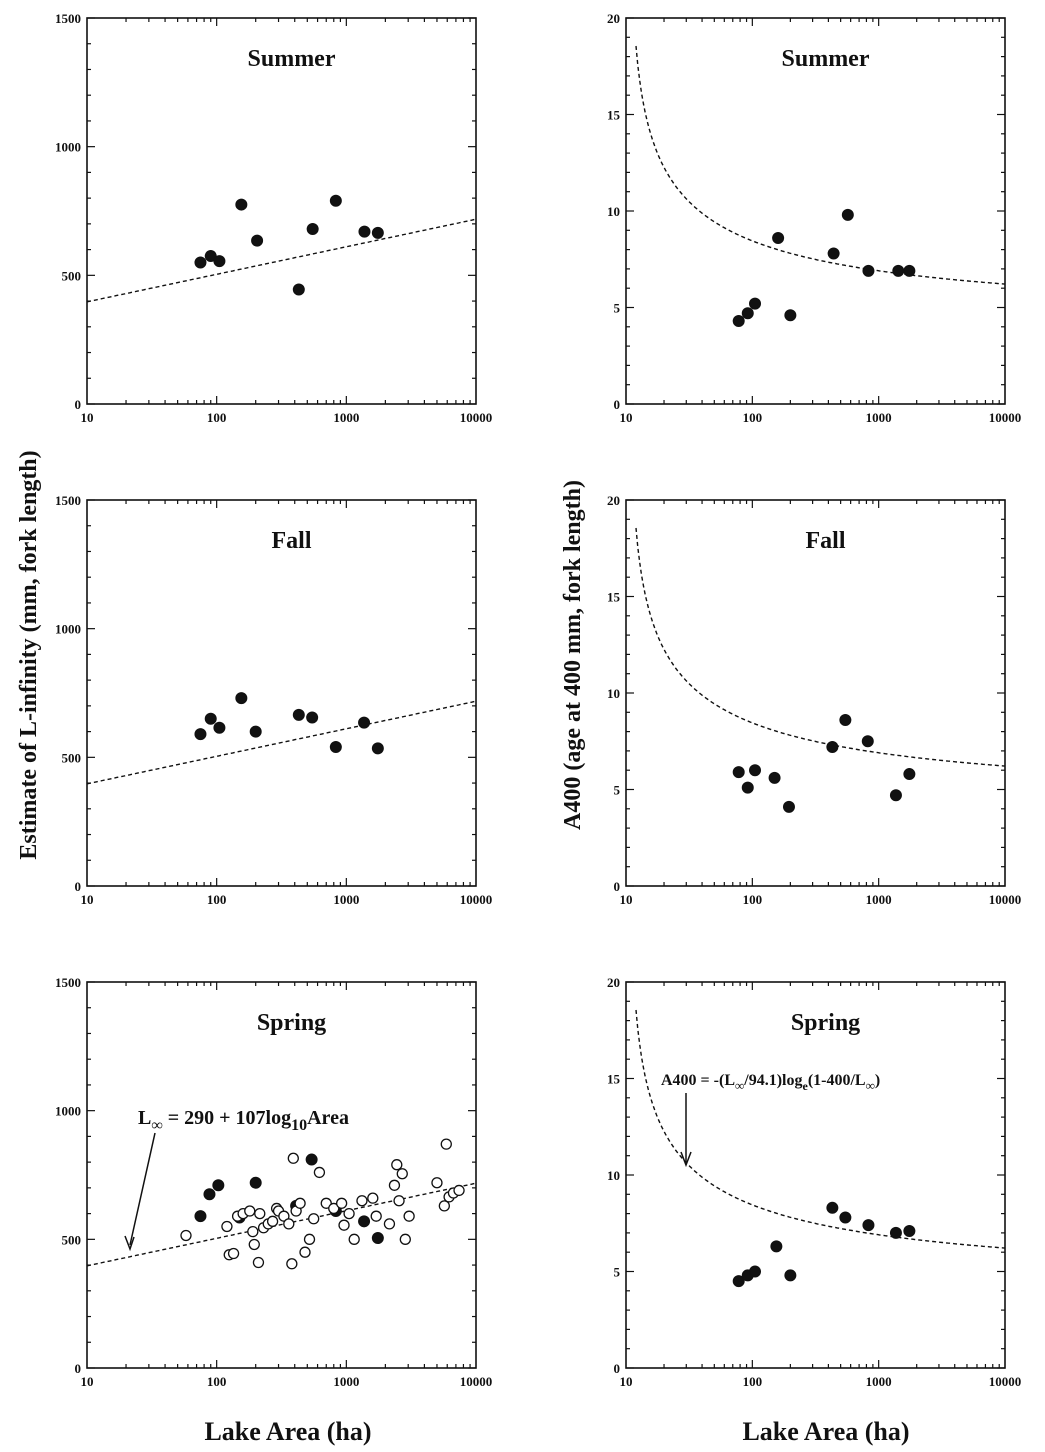  Describe the element at coordinates (573, 655) in the screenshot. I see `y-axis-label-right: A400 (age at 400 mm, fork length)` at that location.